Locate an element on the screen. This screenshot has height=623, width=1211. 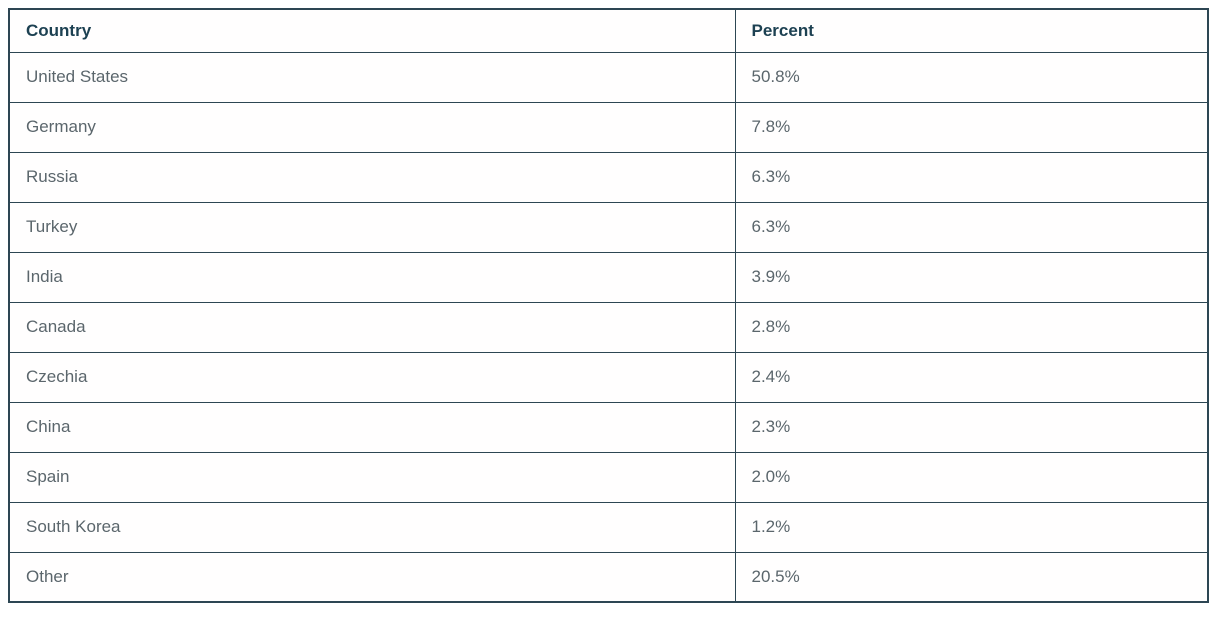
country-cell: Czechia is located at coordinates (372, 377).